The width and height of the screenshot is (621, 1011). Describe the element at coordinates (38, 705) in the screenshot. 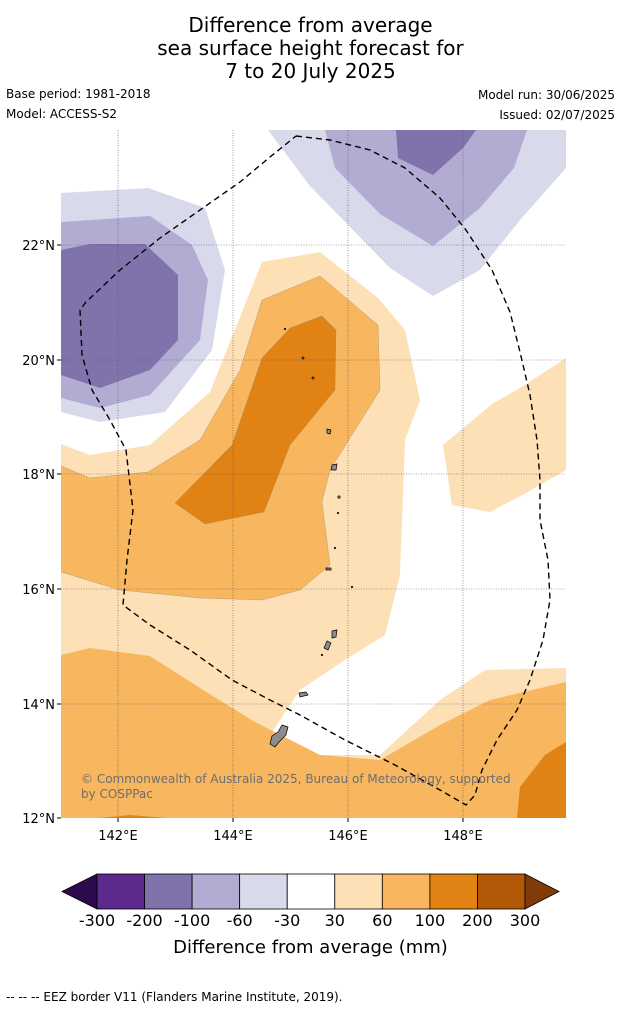

I see `lat-label-14: 14°N` at that location.